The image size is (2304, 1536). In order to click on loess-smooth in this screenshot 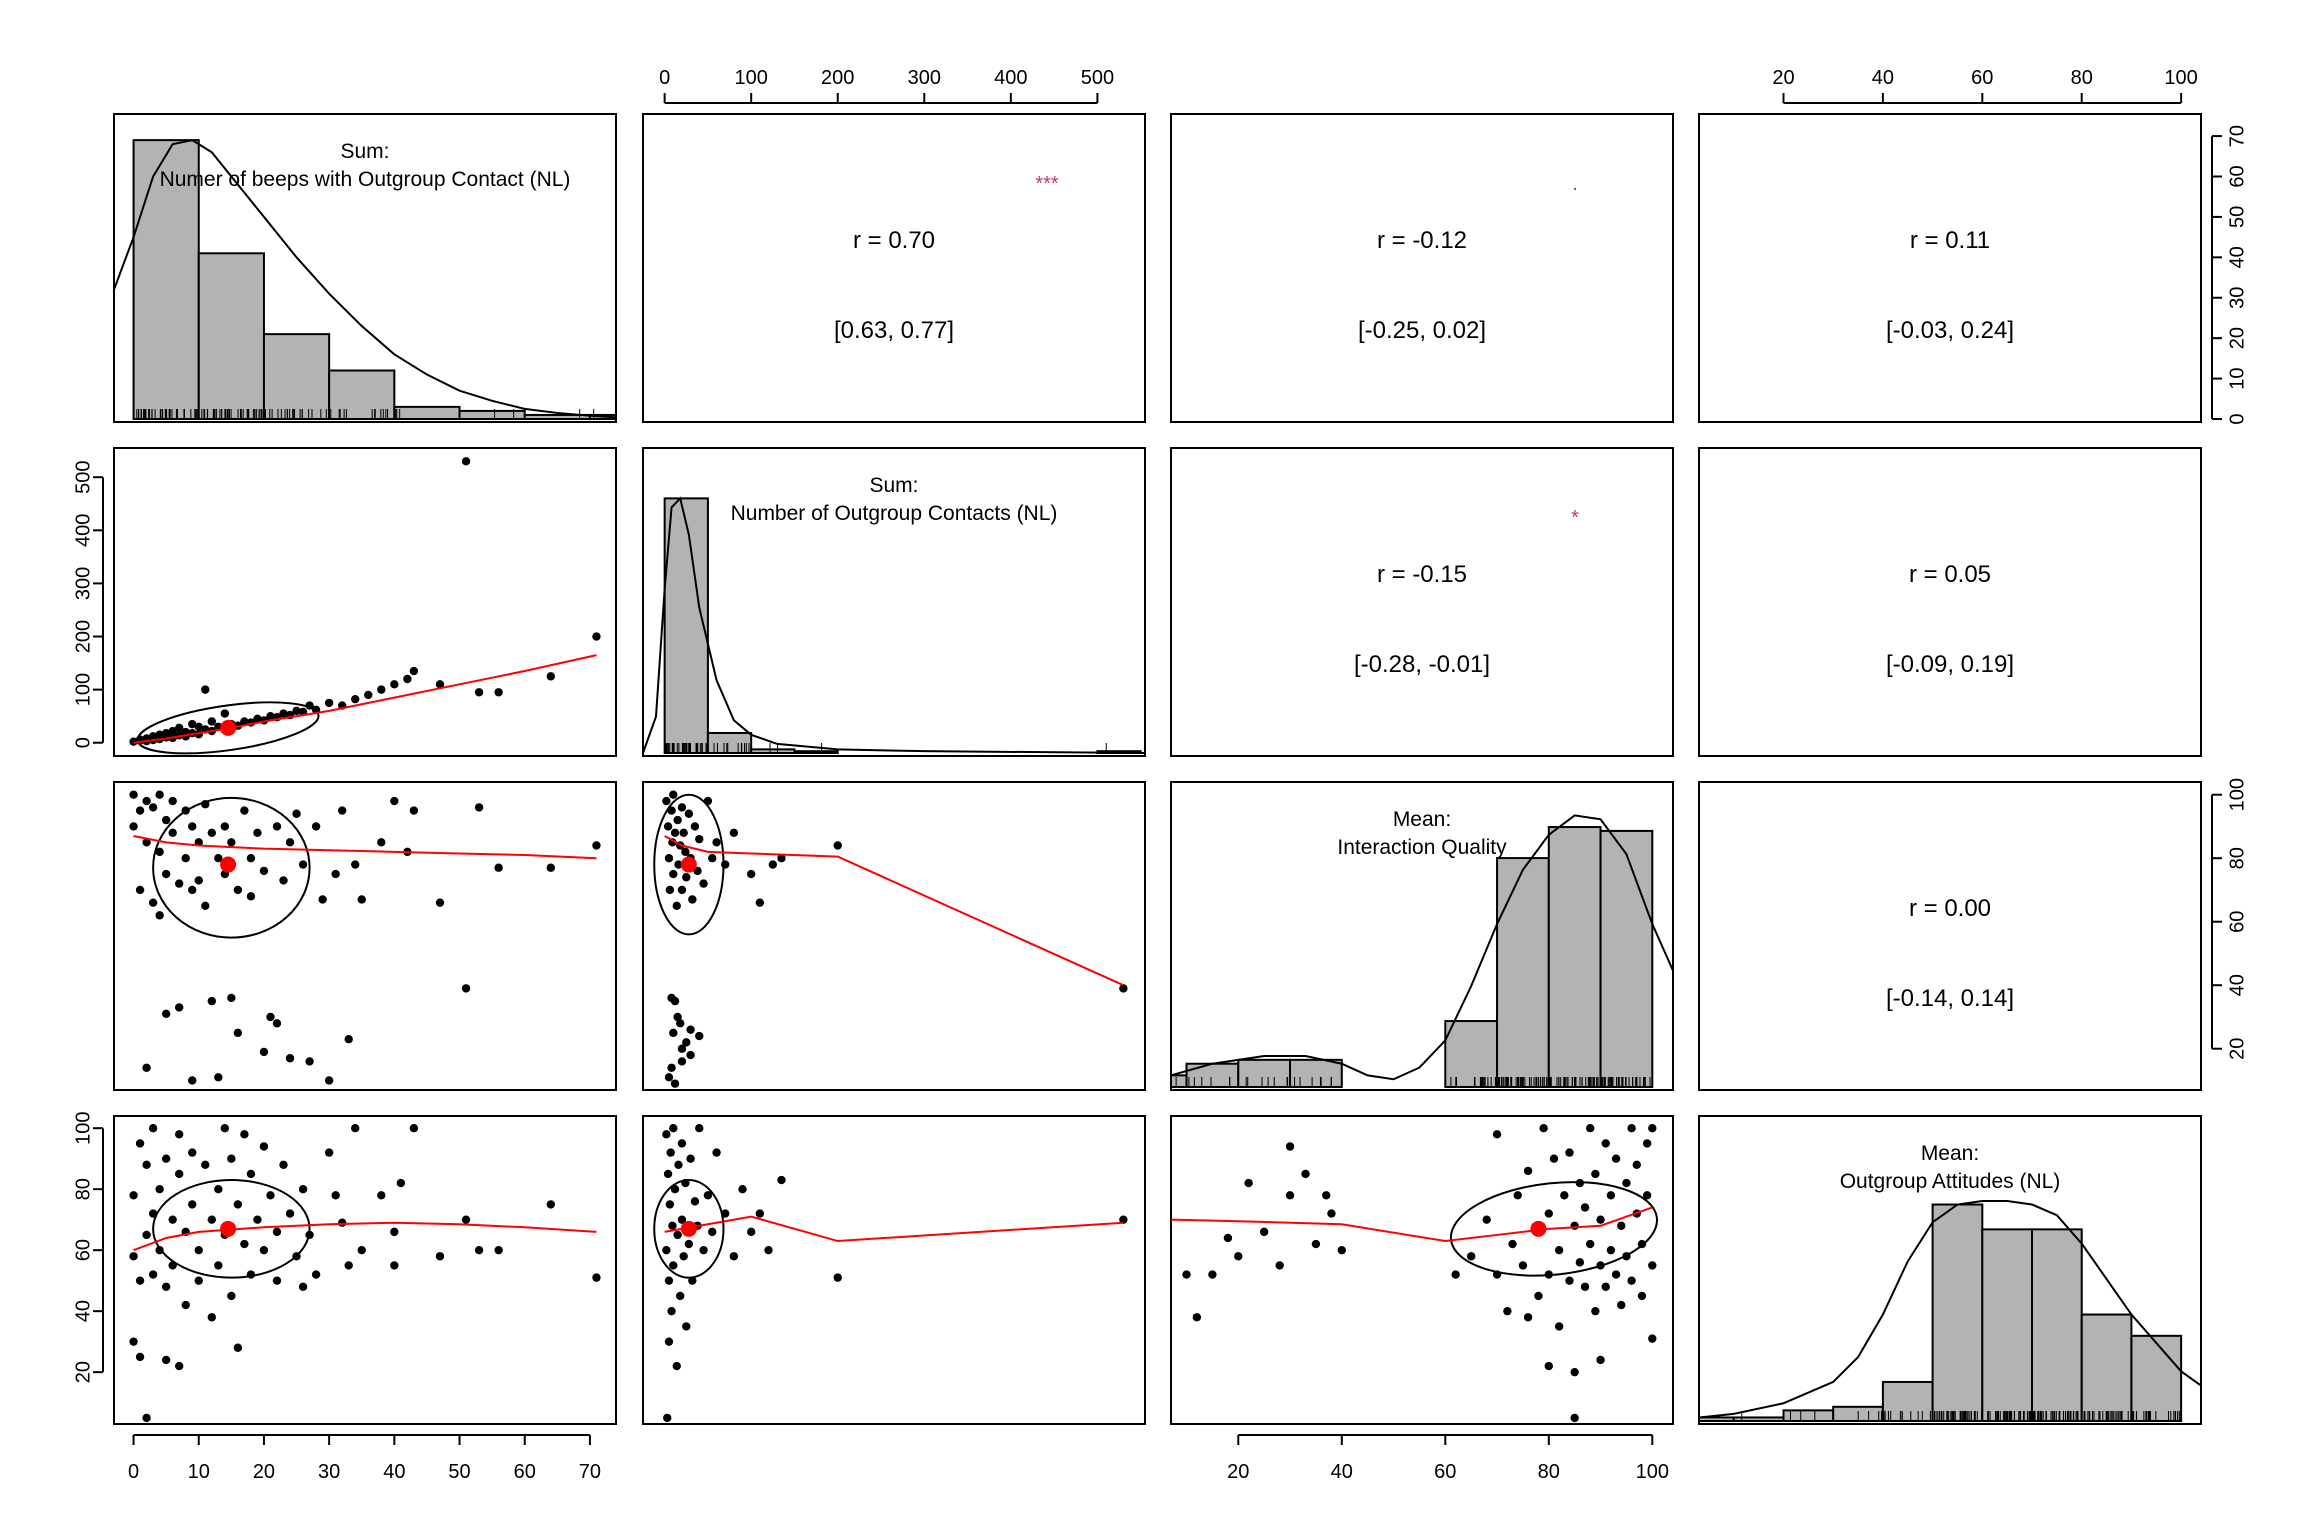, I will do `click(365, 699)`.